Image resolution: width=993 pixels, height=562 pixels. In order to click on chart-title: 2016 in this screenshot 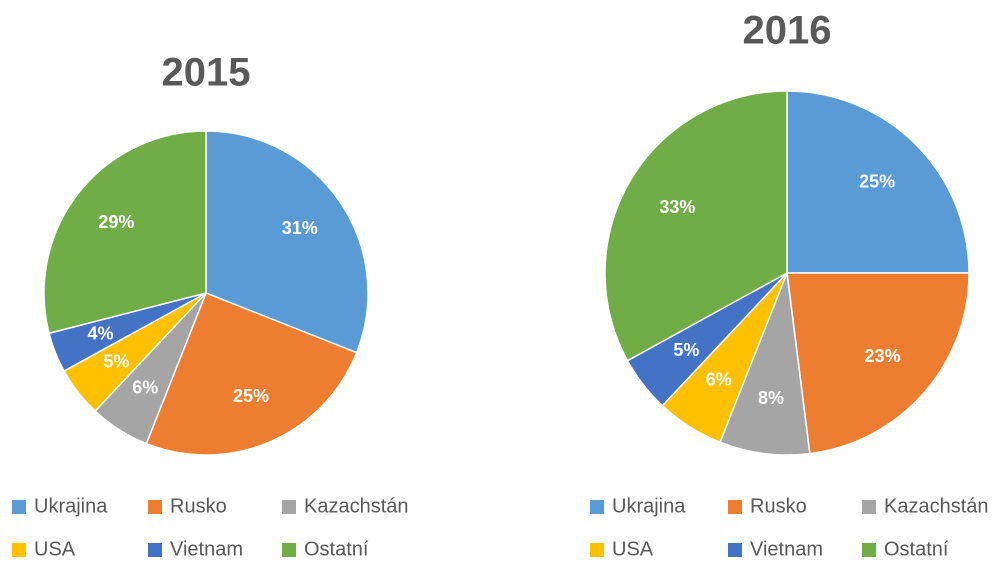, I will do `click(787, 31)`.